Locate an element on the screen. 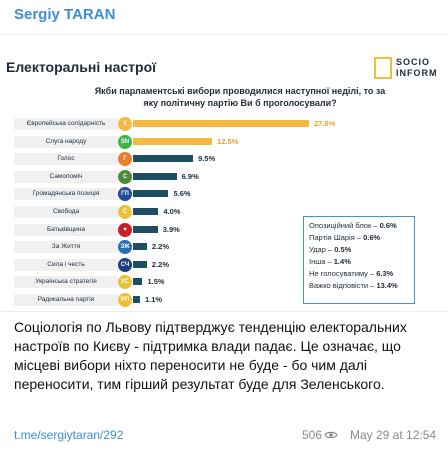  party-logo-icon: ЗЖ is located at coordinates (125, 247).